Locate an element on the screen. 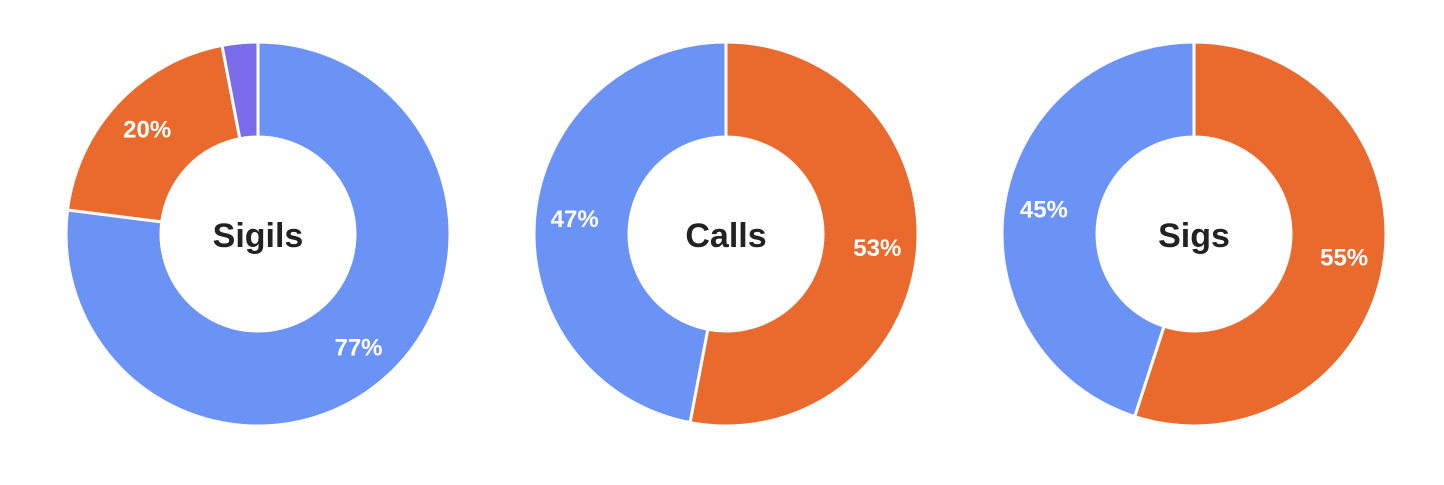  sigils-slice-label-1: 20% is located at coordinates (147, 129).